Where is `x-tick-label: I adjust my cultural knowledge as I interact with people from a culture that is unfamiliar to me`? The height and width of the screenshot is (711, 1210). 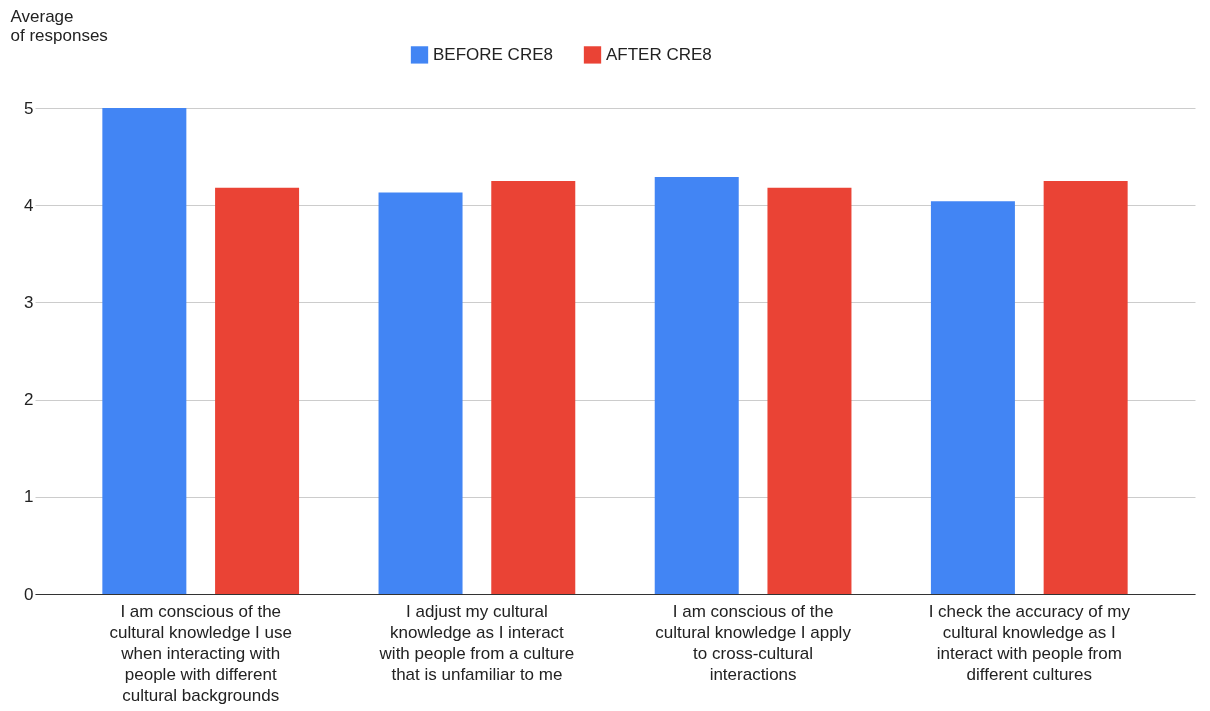
x-tick-label: I adjust my cultural knowledge as I interact with people from a culture that is unfamiliar to me is located at coordinates (476, 643).